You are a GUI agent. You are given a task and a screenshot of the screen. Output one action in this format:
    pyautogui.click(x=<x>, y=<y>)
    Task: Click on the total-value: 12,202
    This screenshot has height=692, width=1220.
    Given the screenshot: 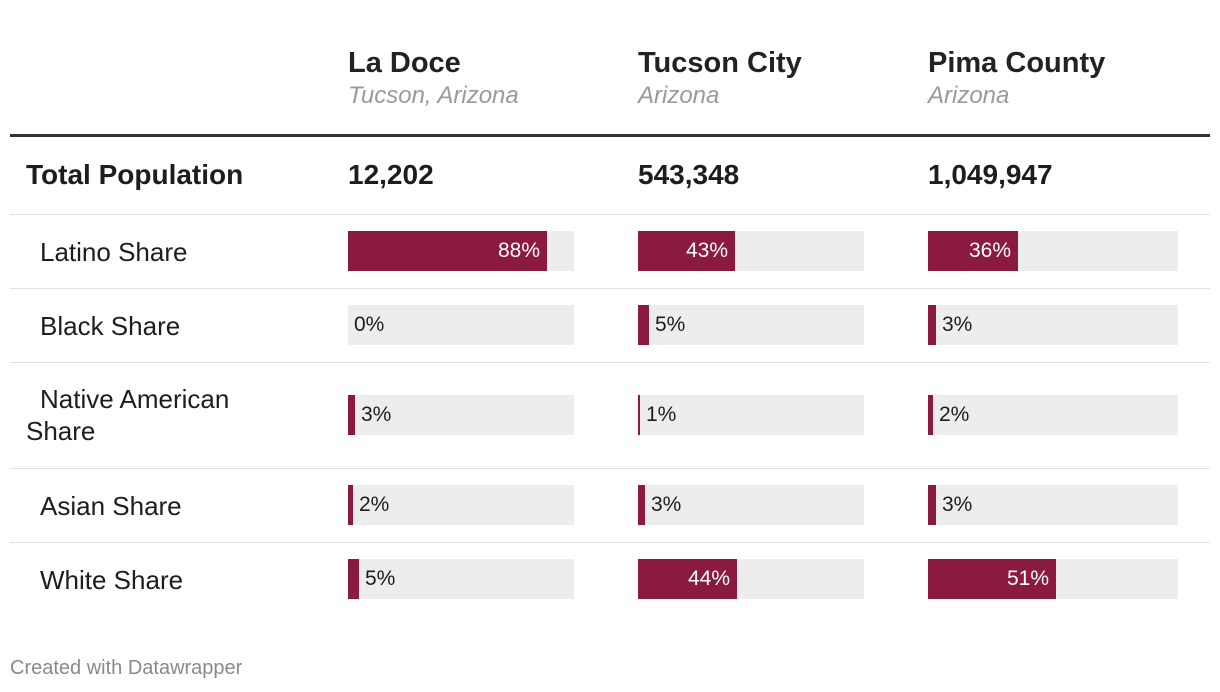 What is the action you would take?
    pyautogui.click(x=391, y=174)
    